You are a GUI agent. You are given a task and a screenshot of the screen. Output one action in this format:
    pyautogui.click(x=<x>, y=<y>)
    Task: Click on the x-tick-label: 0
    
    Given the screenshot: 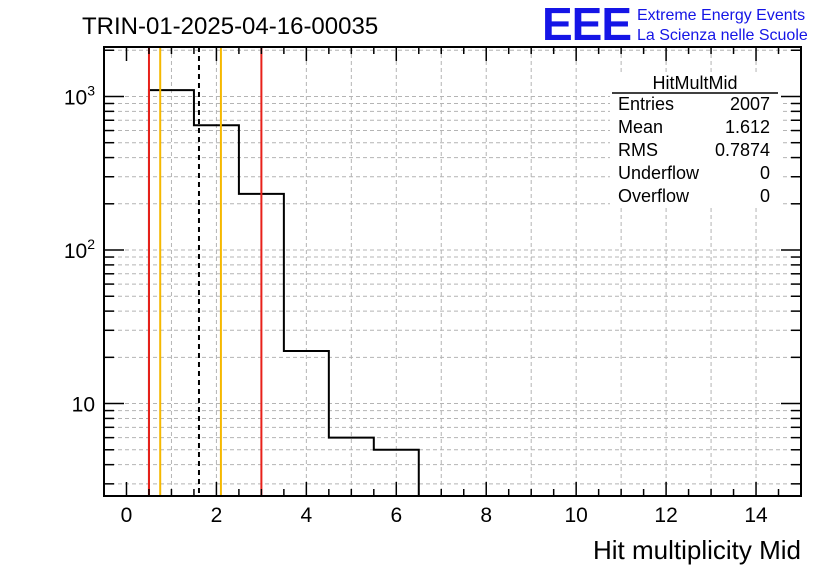 What is the action you would take?
    pyautogui.click(x=127, y=515)
    